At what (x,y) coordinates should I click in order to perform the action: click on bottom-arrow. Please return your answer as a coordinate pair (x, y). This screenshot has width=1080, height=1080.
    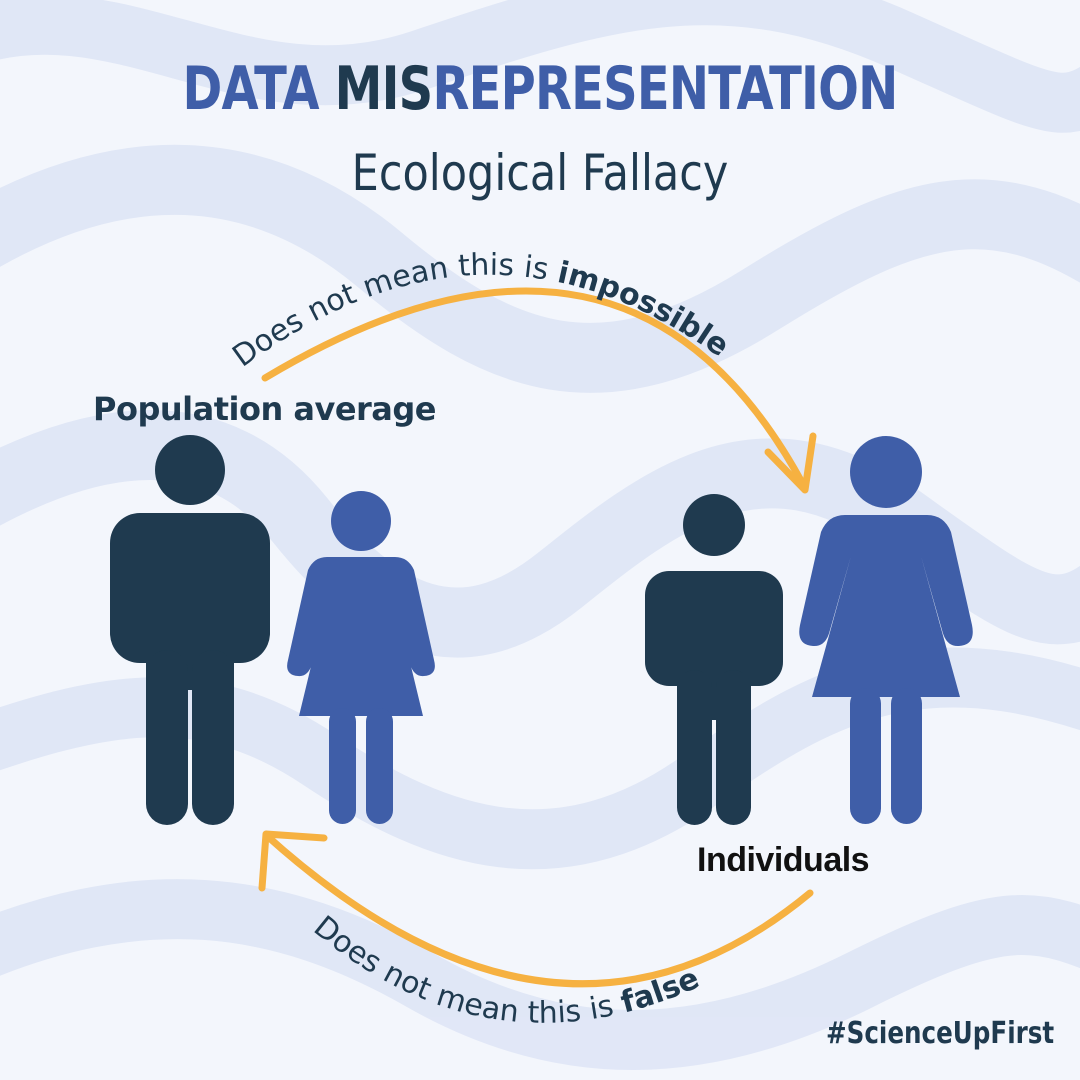
    Looking at the image, I should click on (536, 909).